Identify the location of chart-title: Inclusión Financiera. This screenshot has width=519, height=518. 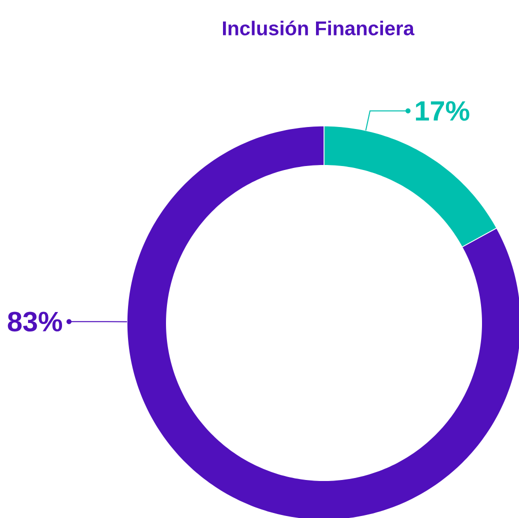
(318, 28).